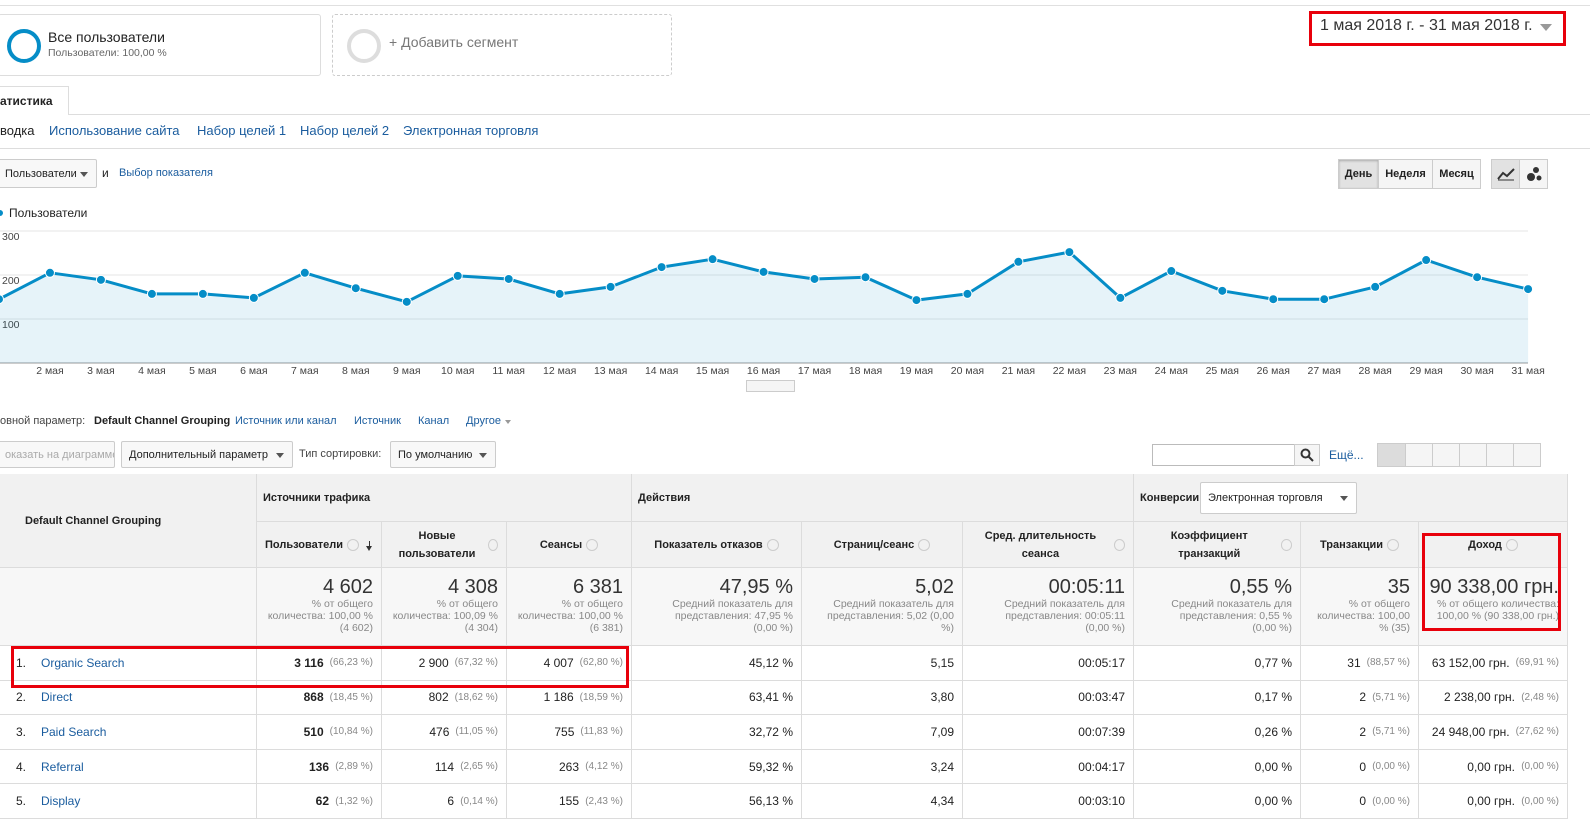 Image resolution: width=1590 pixels, height=829 pixels. What do you see at coordinates (407, 371) in the screenshot?
I see `x-tick-label: 9 мая` at bounding box center [407, 371].